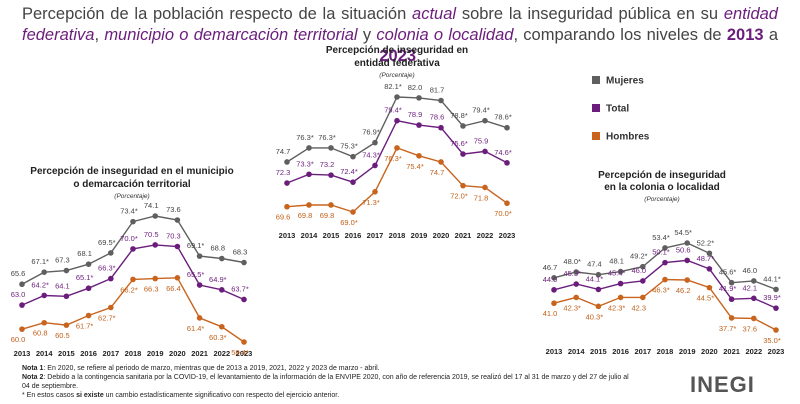  What do you see at coordinates (639, 256) in the screenshot?
I see `data-label: 49.2*` at bounding box center [639, 256].